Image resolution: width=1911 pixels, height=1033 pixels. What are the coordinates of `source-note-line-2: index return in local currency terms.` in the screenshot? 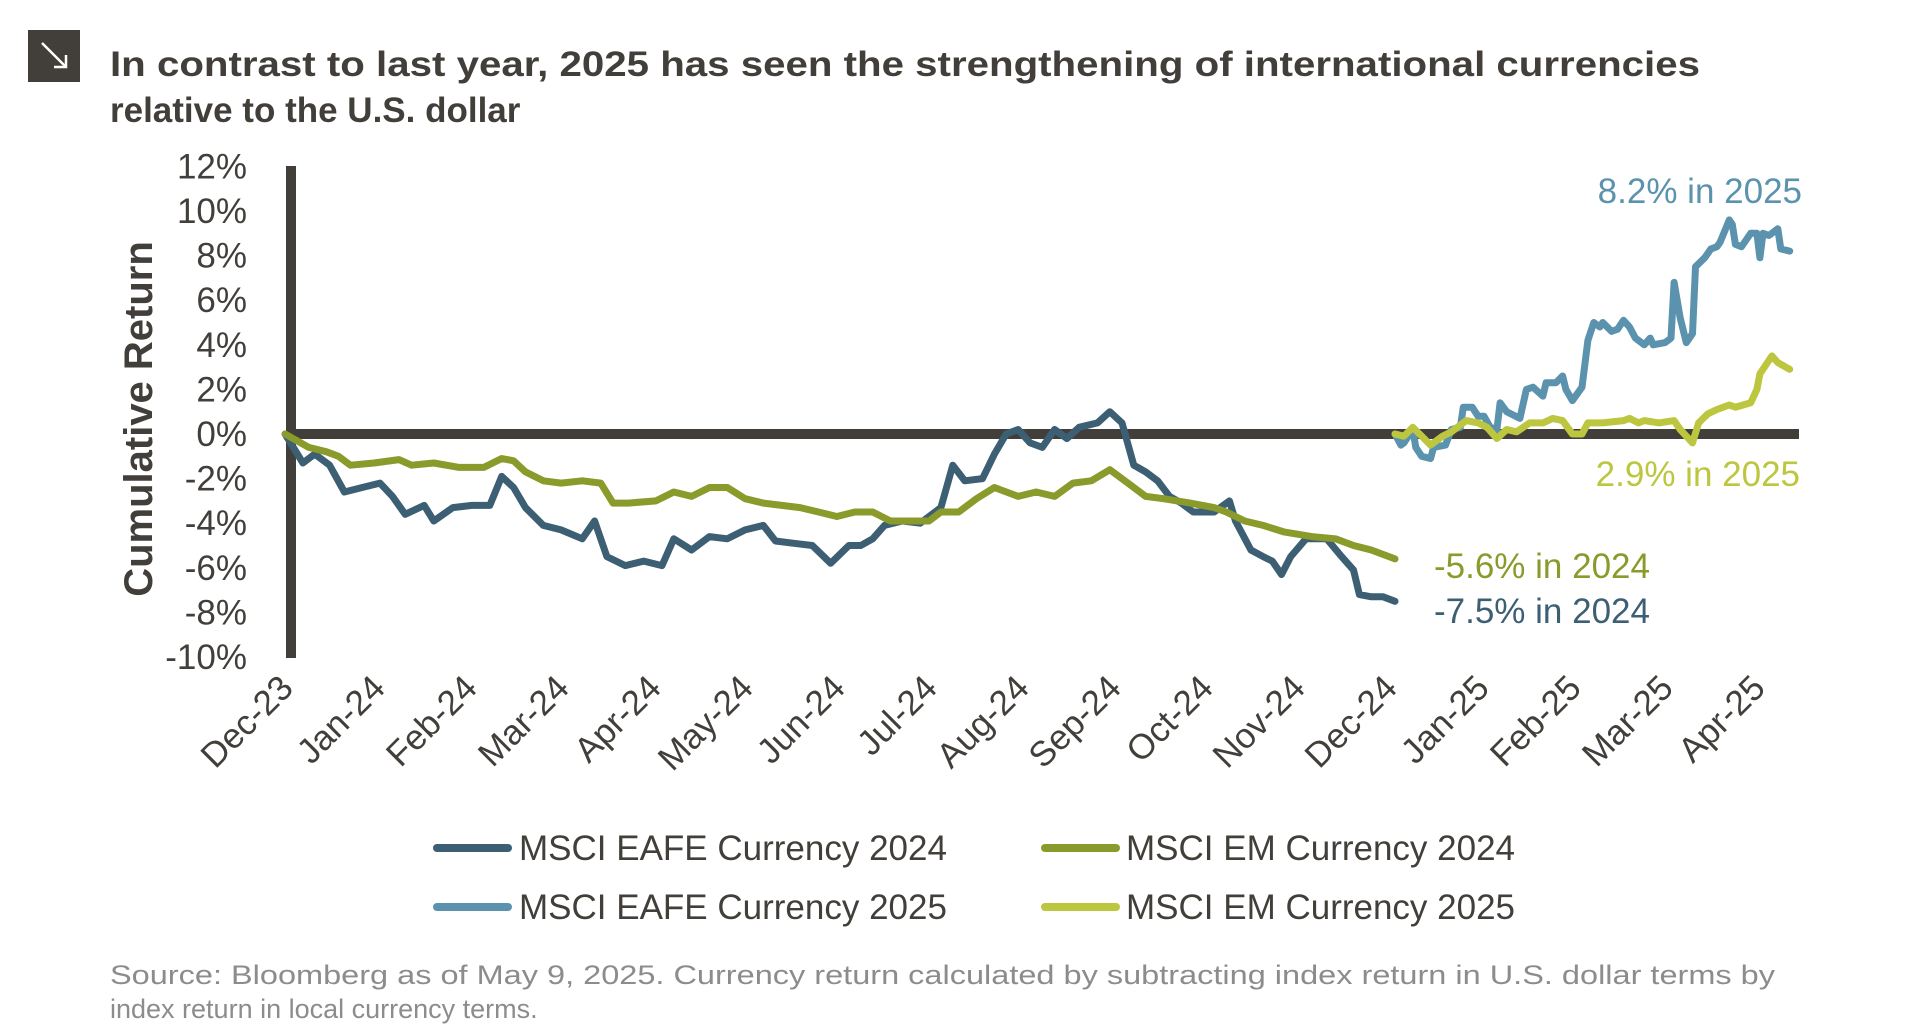 It's located at (324, 1009).